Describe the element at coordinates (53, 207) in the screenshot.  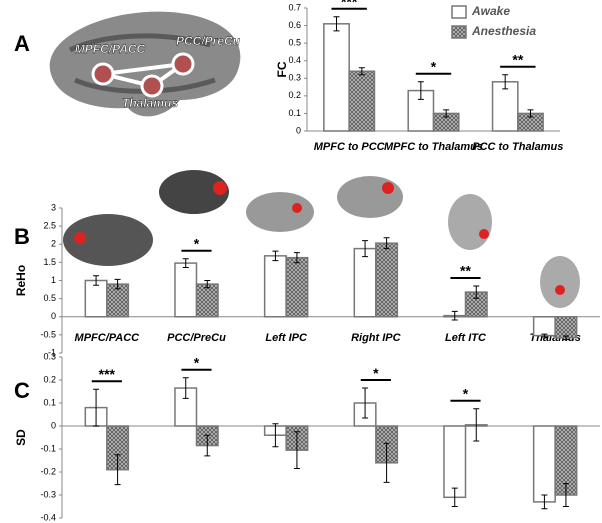
I see `y-tick-label: 3` at that location.